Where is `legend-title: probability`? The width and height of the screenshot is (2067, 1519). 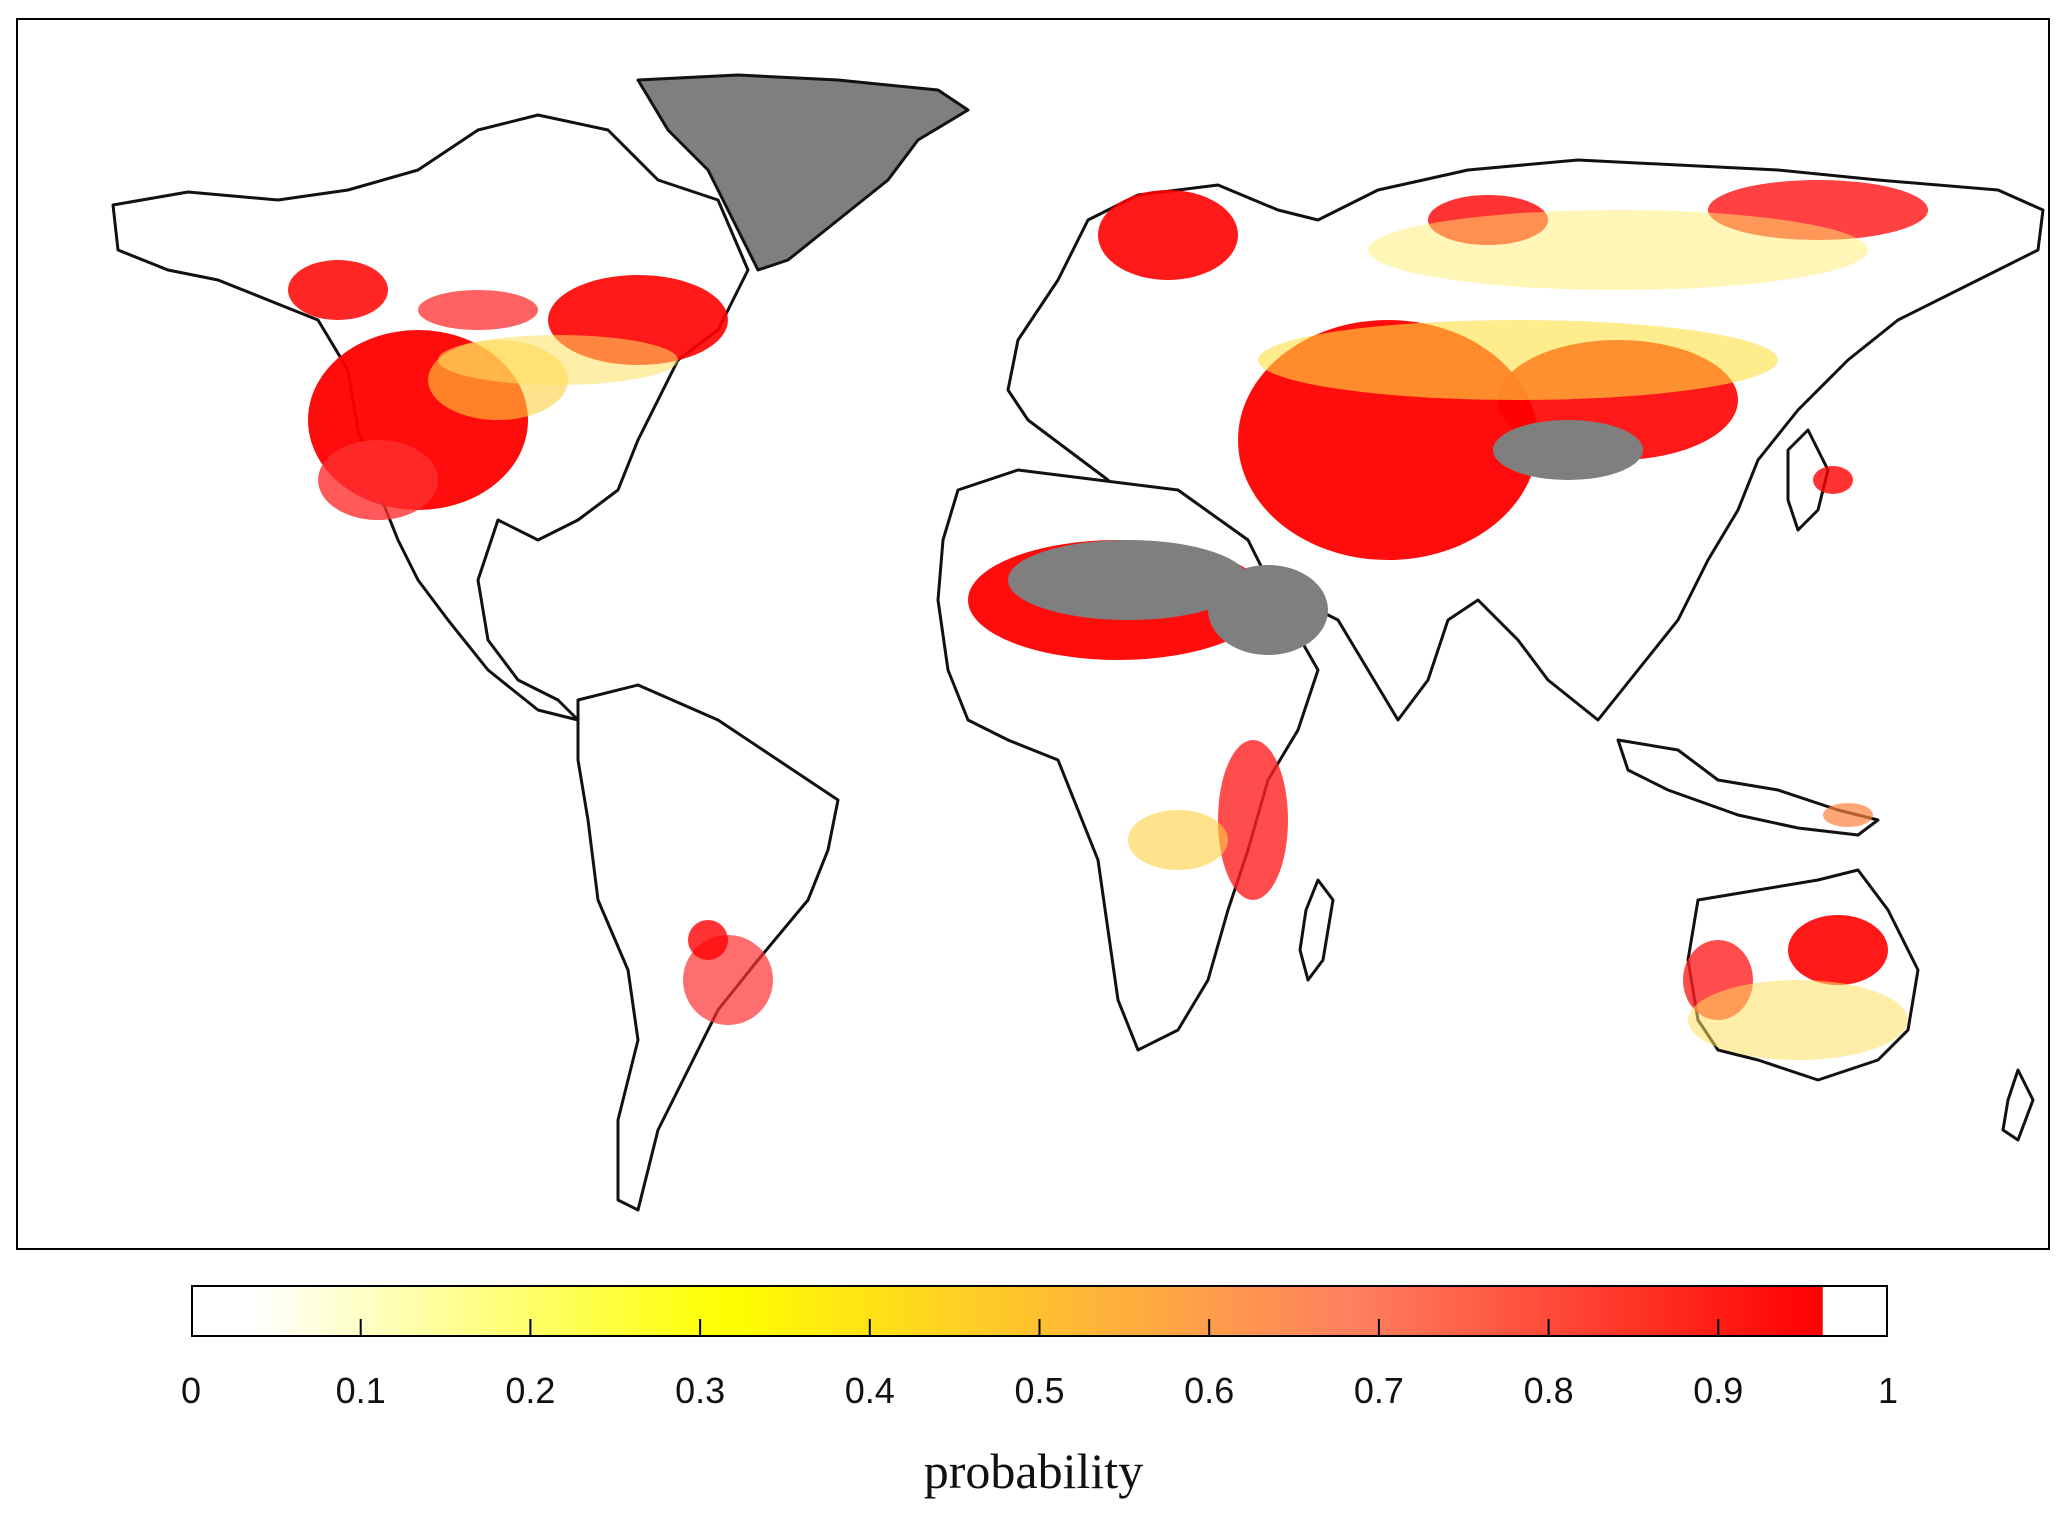
legend-title: probability is located at coordinates (1033, 1471).